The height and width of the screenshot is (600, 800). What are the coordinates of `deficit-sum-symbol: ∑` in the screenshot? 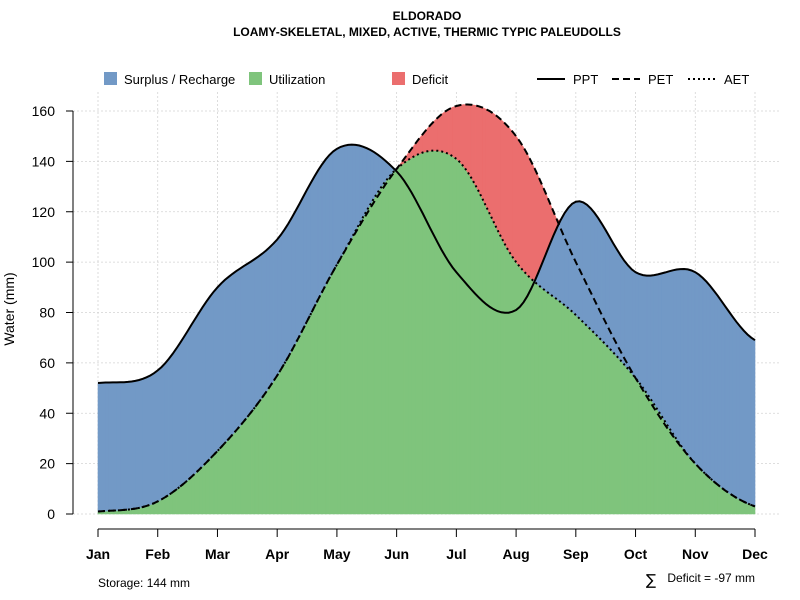 It's located at (651, 580).